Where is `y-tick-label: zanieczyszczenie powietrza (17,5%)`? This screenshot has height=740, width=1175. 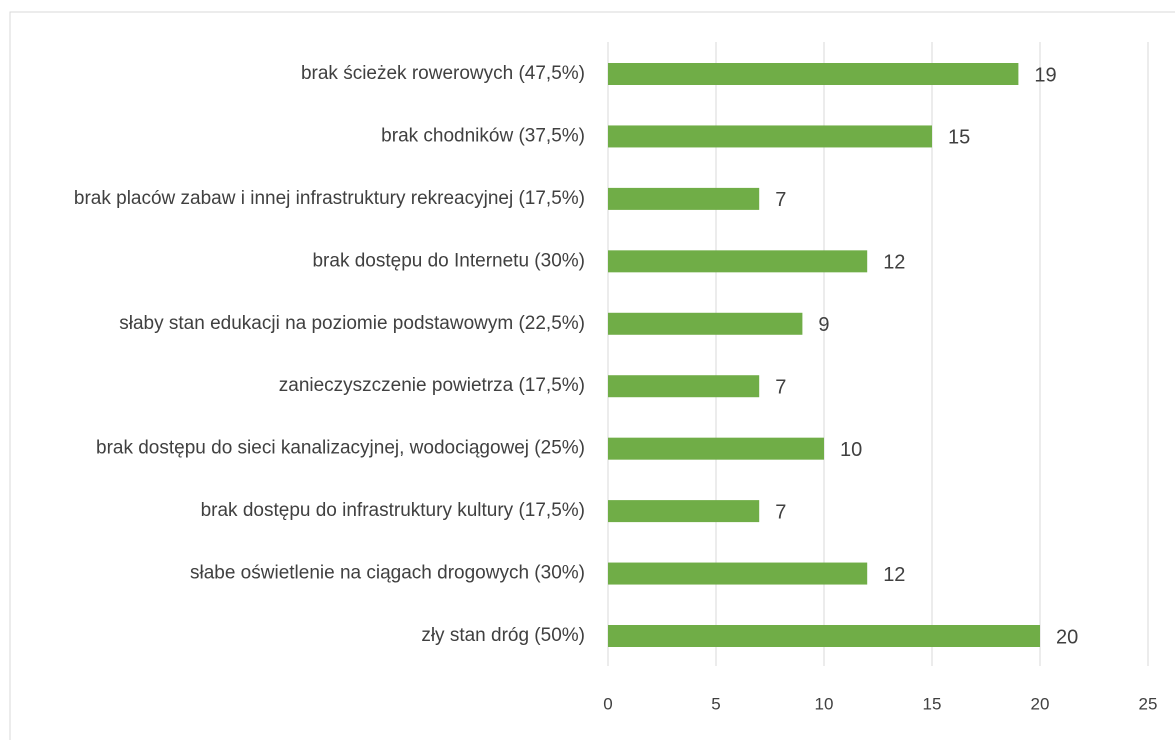 y-tick-label: zanieczyszczenie powietrza (17,5%) is located at coordinates (432, 385).